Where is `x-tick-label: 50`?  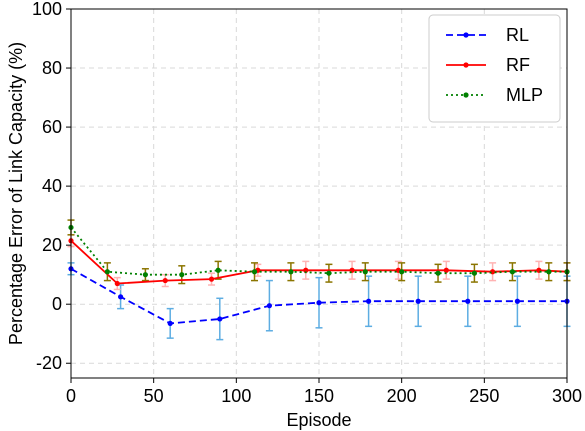
x-tick-label: 50 is located at coordinates (154, 396).